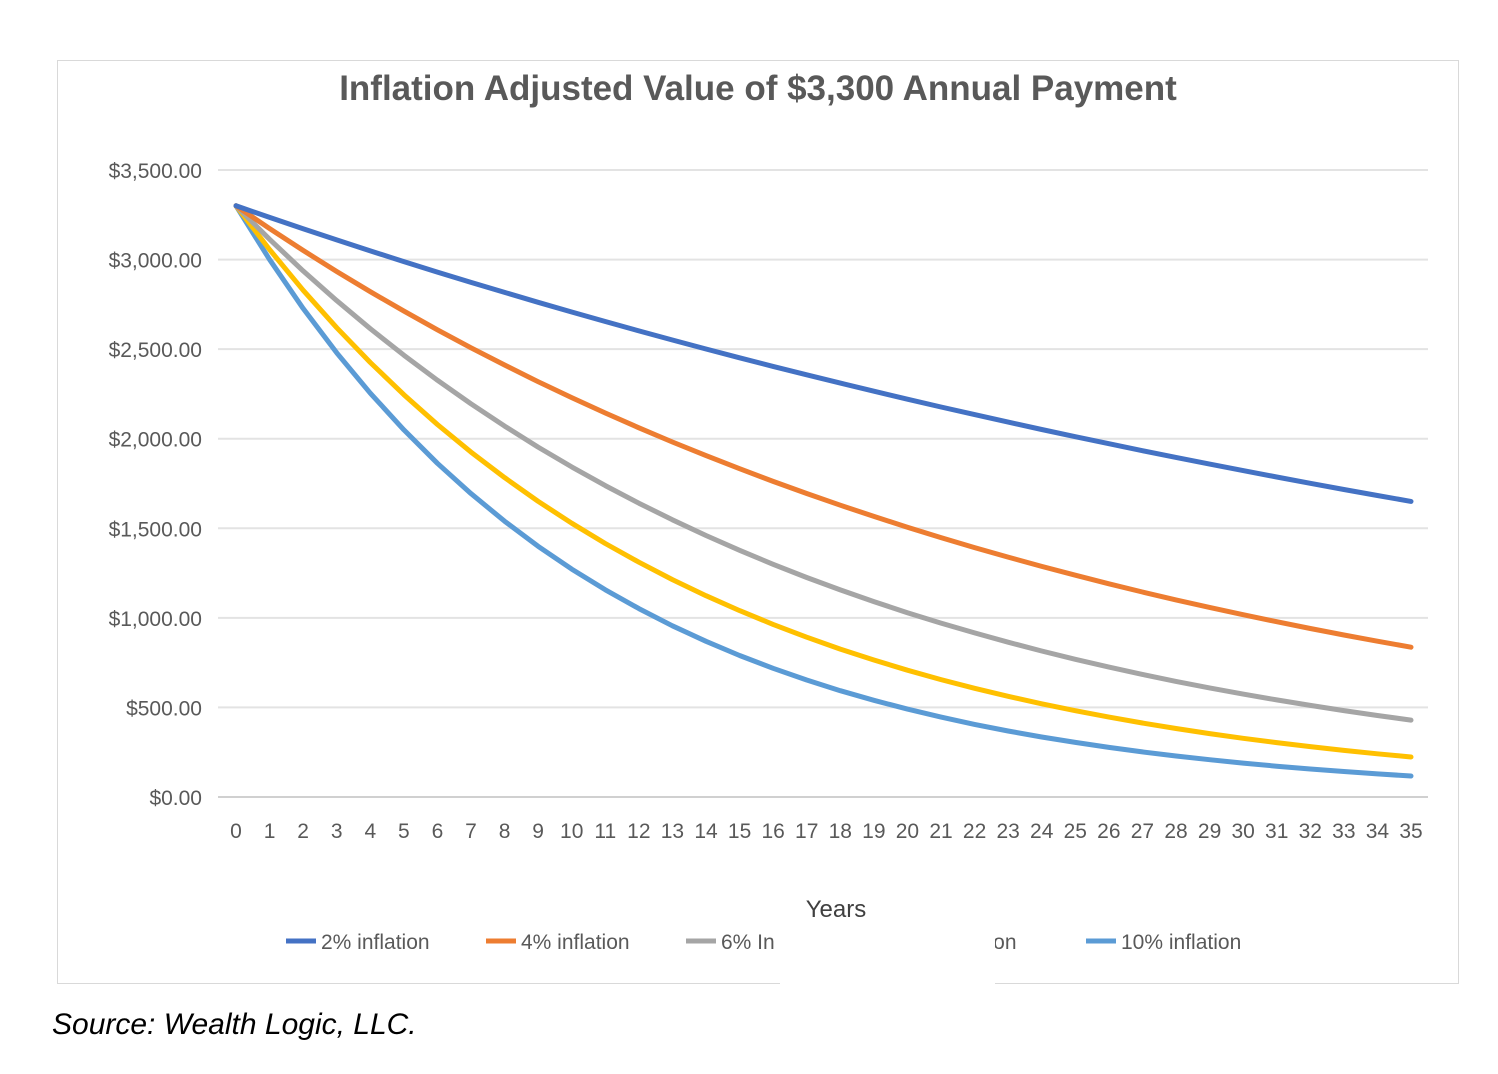 This screenshot has width=1498, height=1074. I want to click on x-tick-label: 22, so click(974, 831).